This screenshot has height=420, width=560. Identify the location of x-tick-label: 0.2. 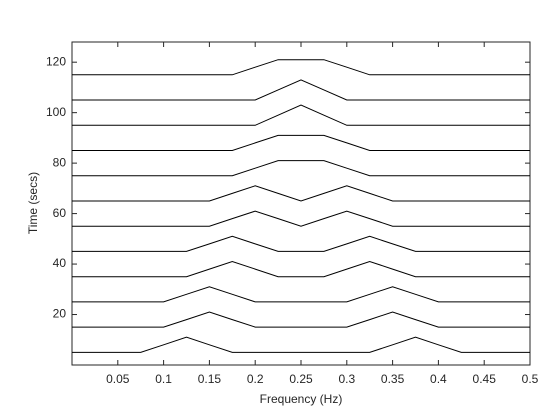
(255, 379).